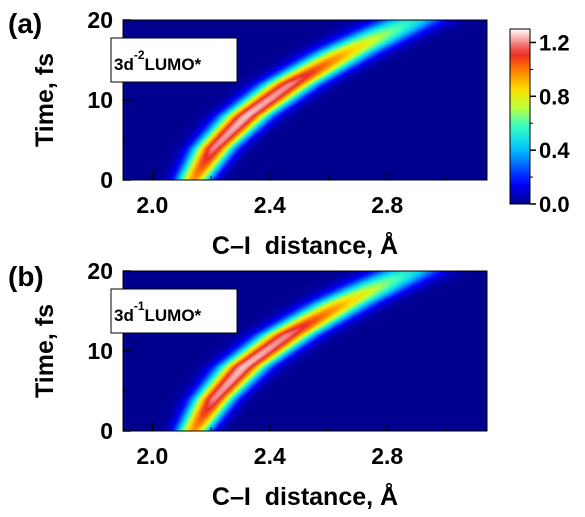 The width and height of the screenshot is (585, 517). I want to click on colorbar-tick-label: 0.4, so click(554, 150).